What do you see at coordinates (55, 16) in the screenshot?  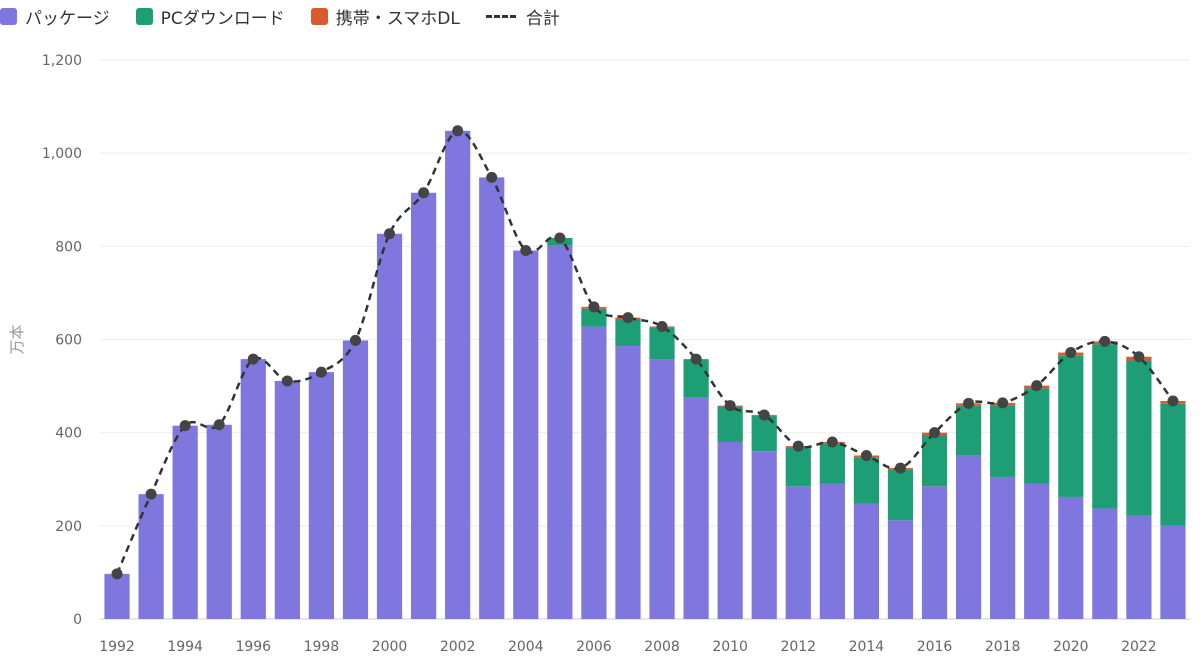 I see `legend-item-package: パッケージ` at bounding box center [55, 16].